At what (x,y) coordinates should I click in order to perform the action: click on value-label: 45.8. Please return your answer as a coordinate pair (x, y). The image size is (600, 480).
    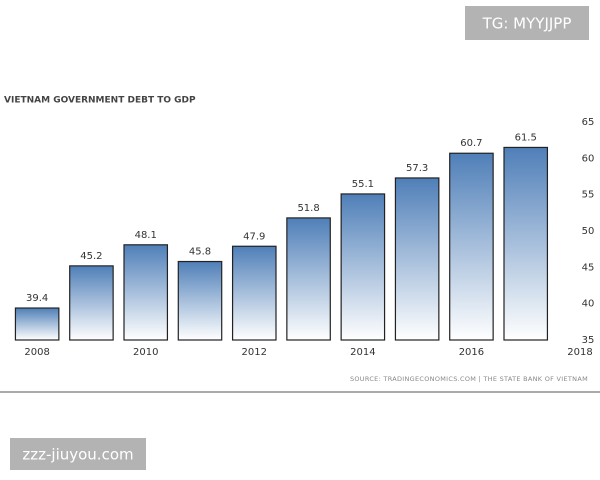
    Looking at the image, I should click on (200, 252).